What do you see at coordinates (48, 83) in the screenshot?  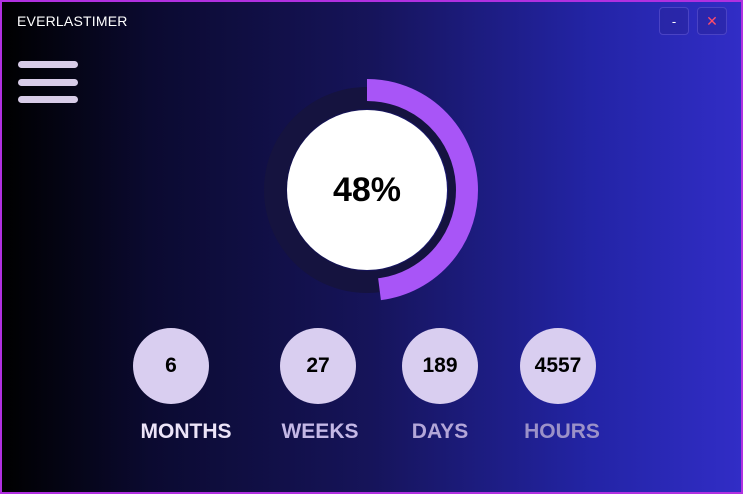 I see `hamburger-menu-icon` at bounding box center [48, 83].